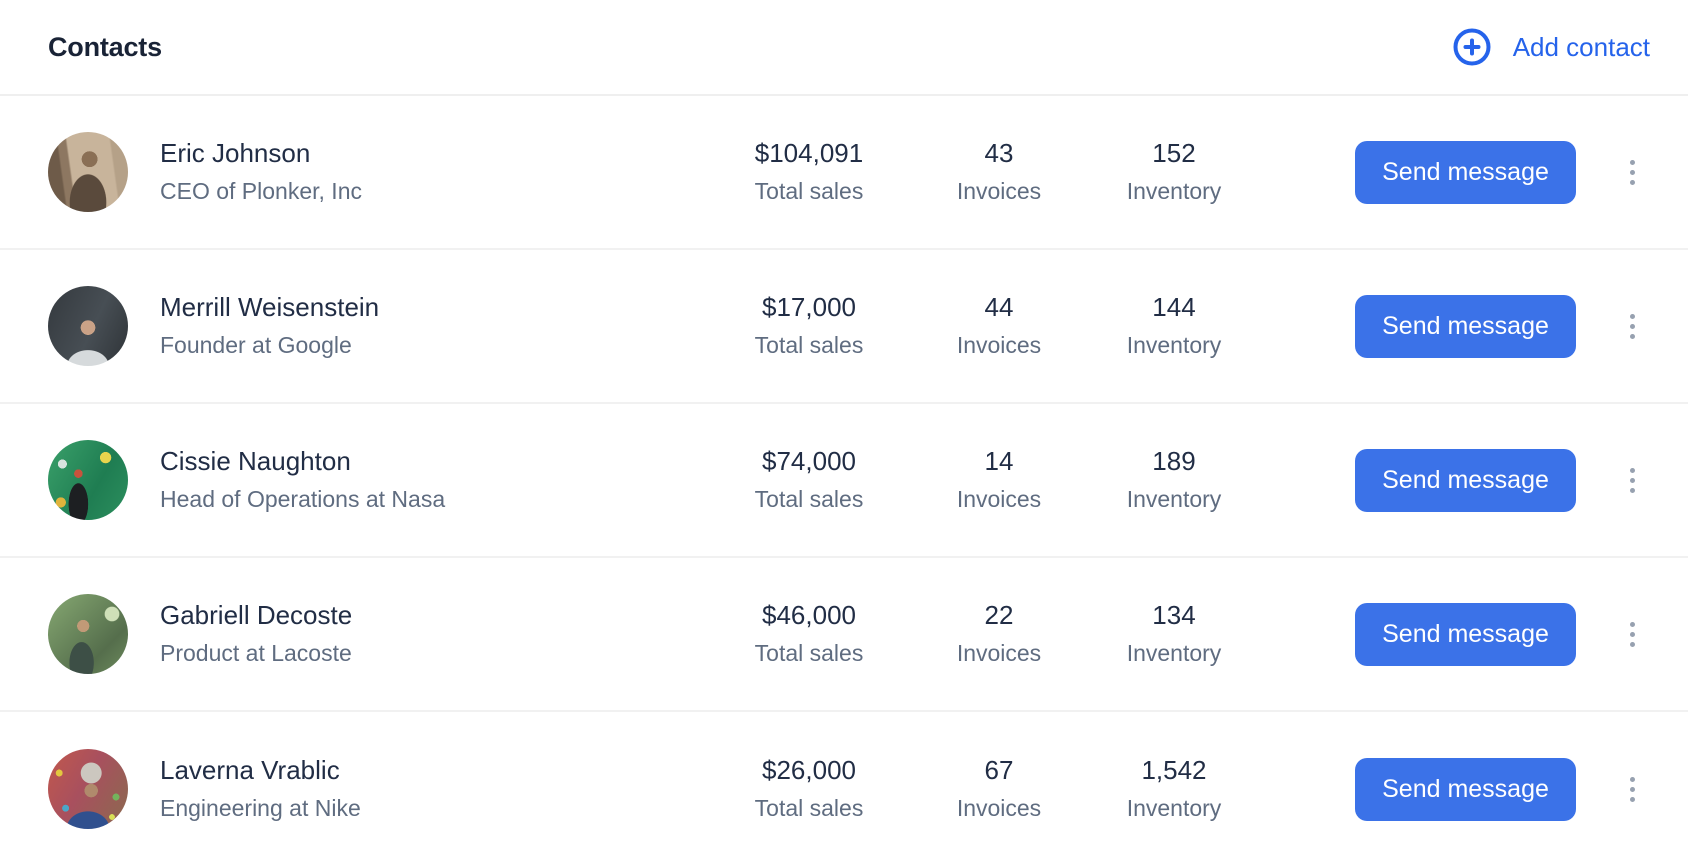 This screenshot has width=1688, height=856. Describe the element at coordinates (809, 153) in the screenshot. I see `total-sales-value: $104,091` at that location.